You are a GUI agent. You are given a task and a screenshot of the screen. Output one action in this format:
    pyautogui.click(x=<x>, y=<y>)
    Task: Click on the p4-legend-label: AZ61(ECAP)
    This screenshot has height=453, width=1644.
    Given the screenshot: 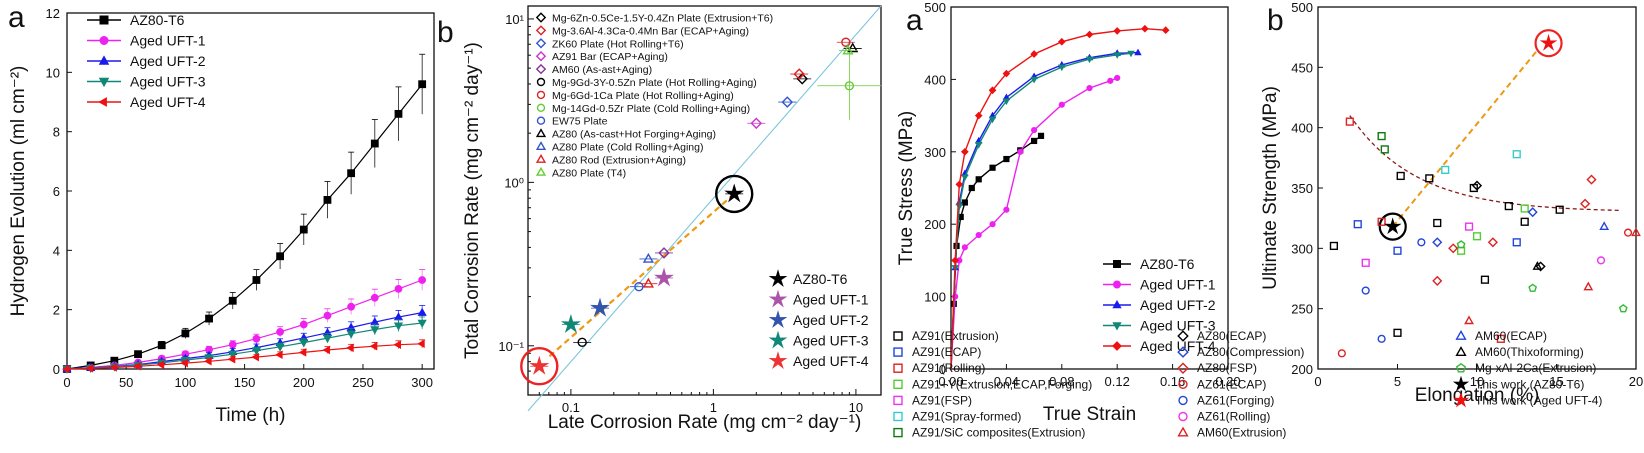 What is the action you would take?
    pyautogui.click(x=1231, y=384)
    